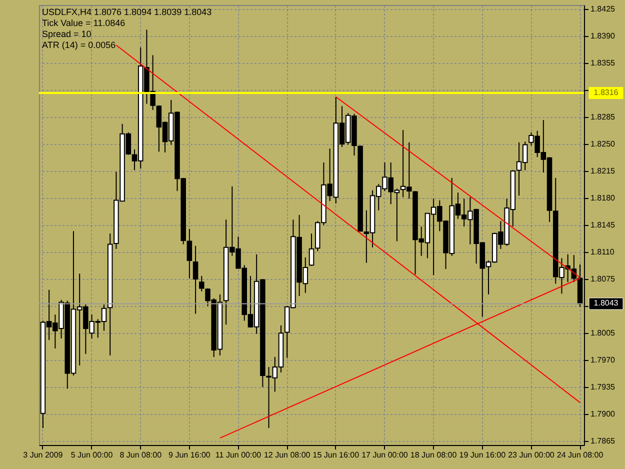 The image size is (625, 469). Describe the element at coordinates (385, 455) in the screenshot. I see `x-tick-label: 17 Jun 00:00` at that location.